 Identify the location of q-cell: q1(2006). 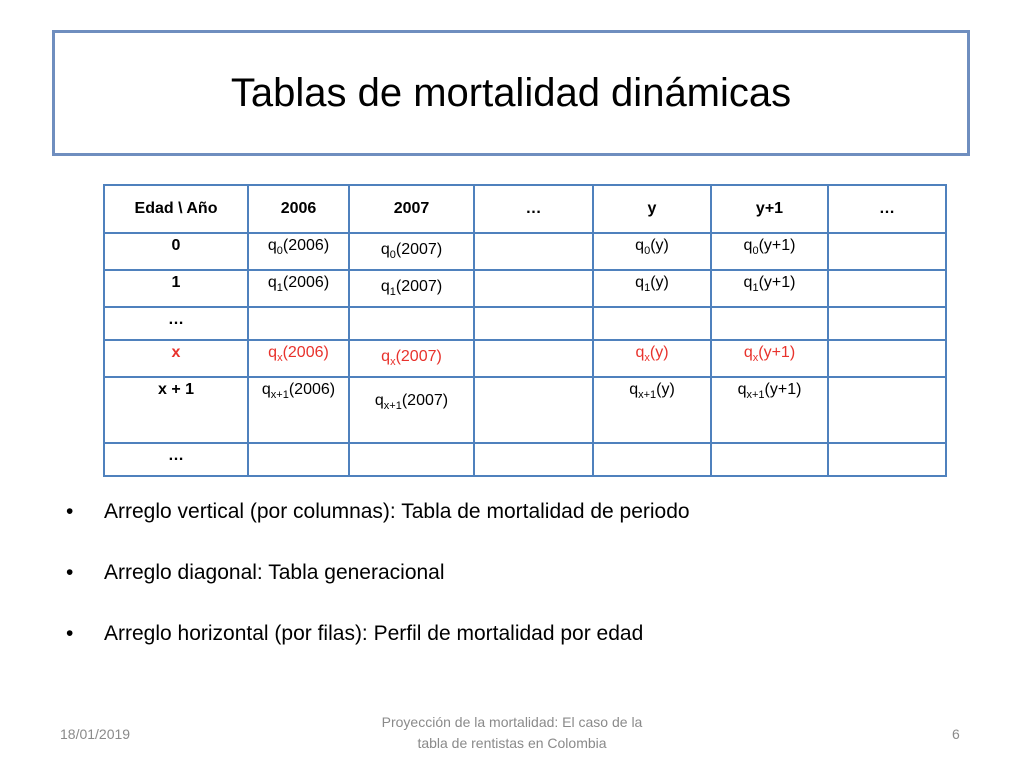
(298, 288).